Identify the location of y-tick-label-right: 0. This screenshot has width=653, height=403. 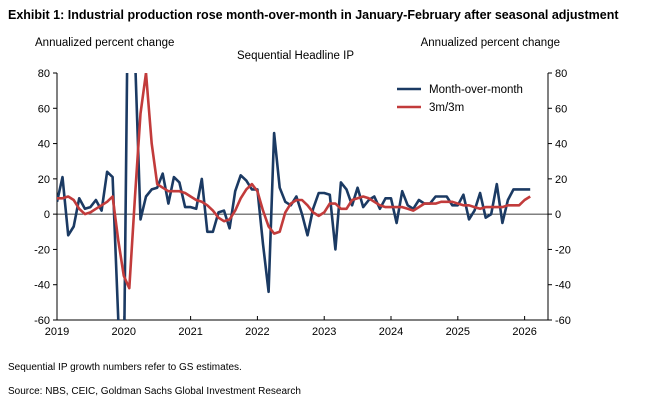
(558, 215).